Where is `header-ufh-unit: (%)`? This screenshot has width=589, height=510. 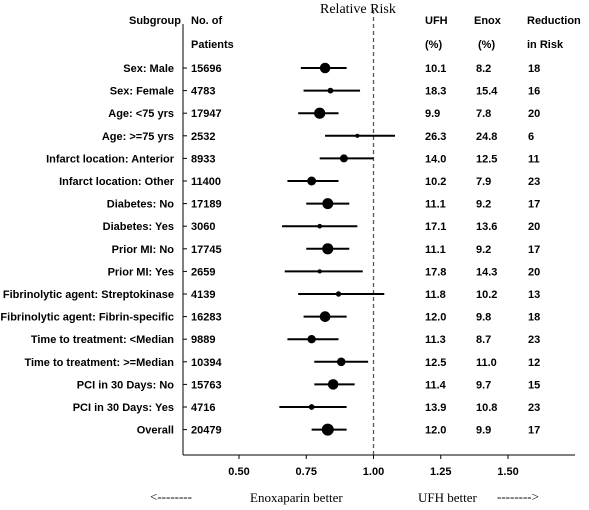
header-ufh-unit: (%) is located at coordinates (434, 45).